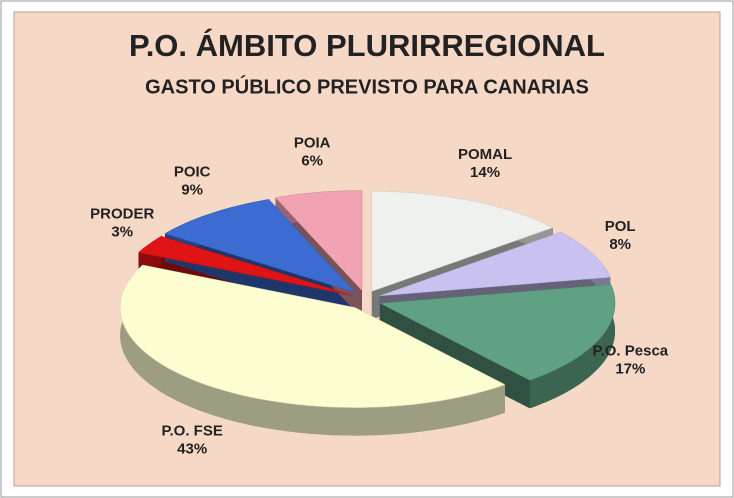 This screenshot has height=498, width=734. What do you see at coordinates (367, 45) in the screenshot?
I see `chart-title: P.O. ÁMBITO PLURIRREGIONAL` at bounding box center [367, 45].